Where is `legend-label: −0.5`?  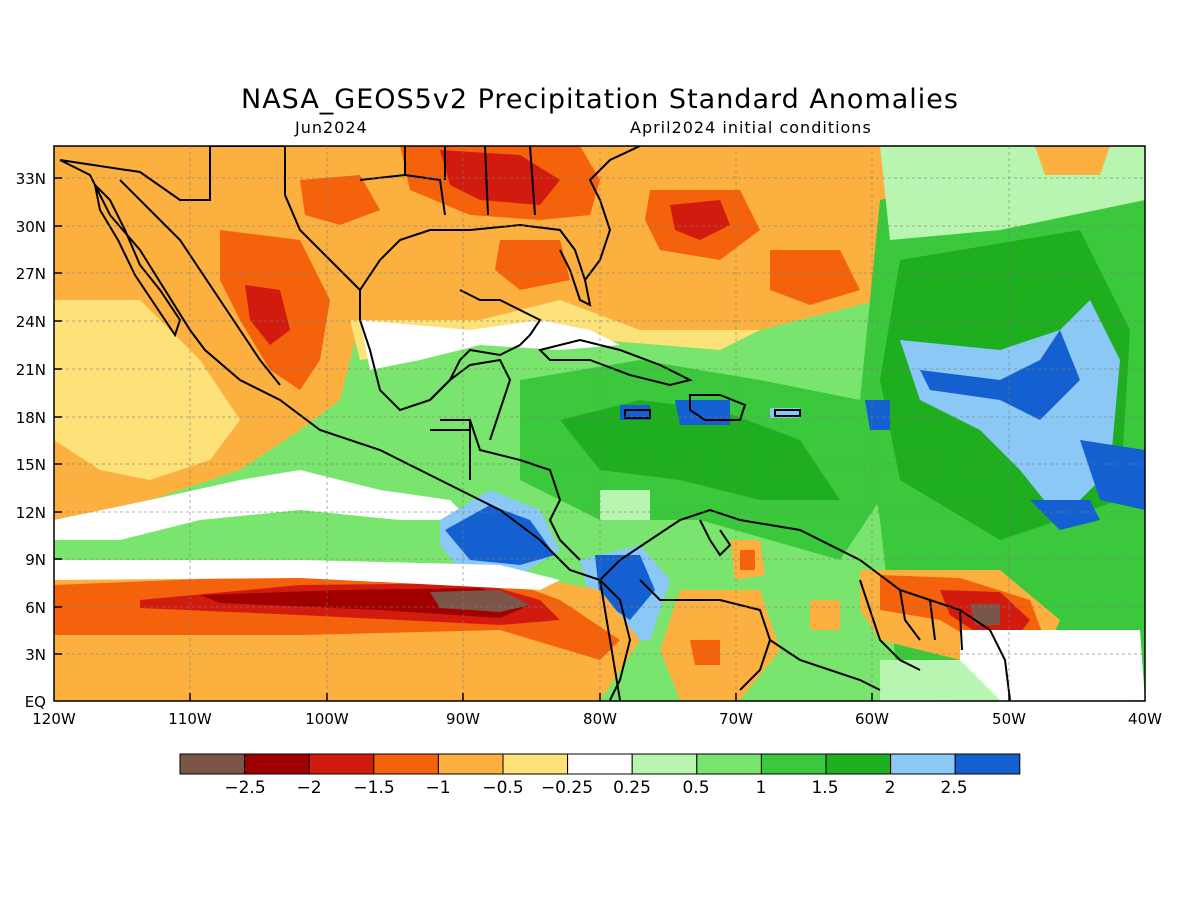 legend-label: −0.5 is located at coordinates (502, 788).